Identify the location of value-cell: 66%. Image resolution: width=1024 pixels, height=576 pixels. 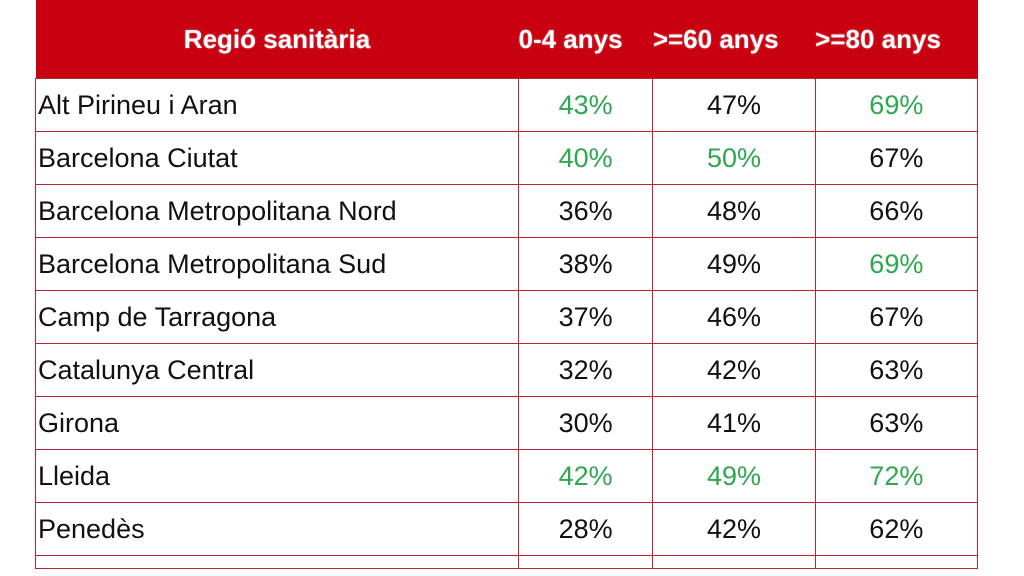
(896, 211).